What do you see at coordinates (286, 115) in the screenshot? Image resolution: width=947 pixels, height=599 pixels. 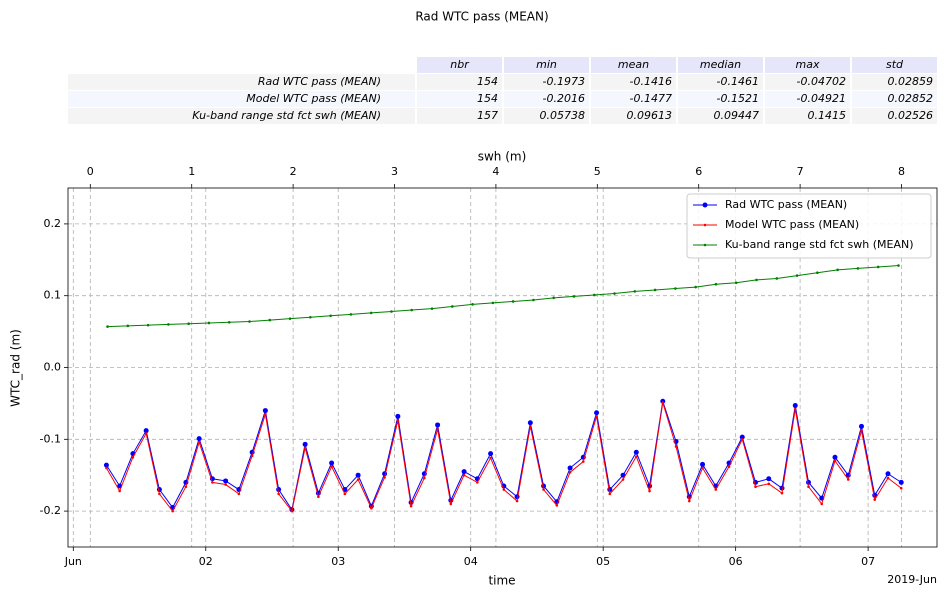 I see `row-label: Ku-band range std fct swh (MEAN)` at bounding box center [286, 115].